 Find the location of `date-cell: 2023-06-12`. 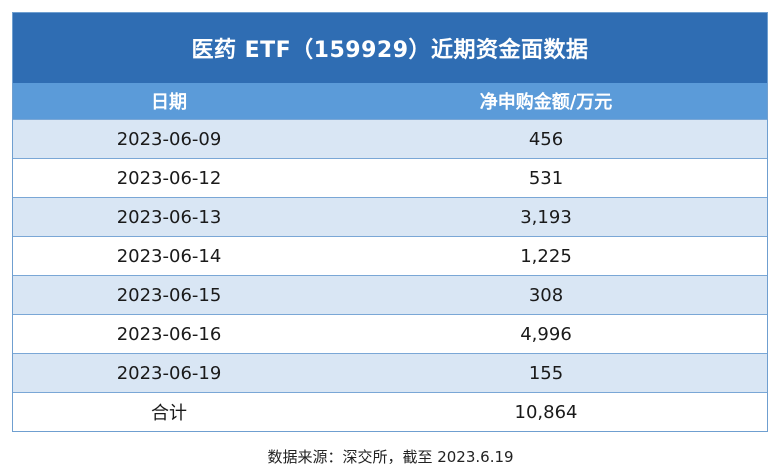

date-cell: 2023-06-12 is located at coordinates (169, 178).